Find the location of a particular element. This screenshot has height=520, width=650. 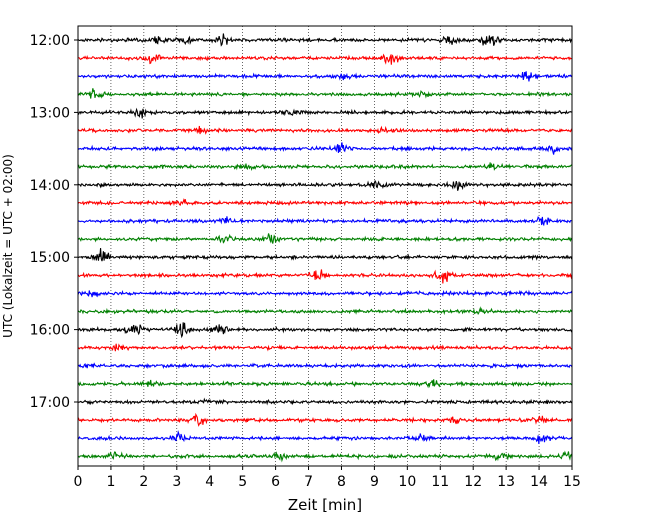

x-tick-label: 9 is located at coordinates (374, 482).